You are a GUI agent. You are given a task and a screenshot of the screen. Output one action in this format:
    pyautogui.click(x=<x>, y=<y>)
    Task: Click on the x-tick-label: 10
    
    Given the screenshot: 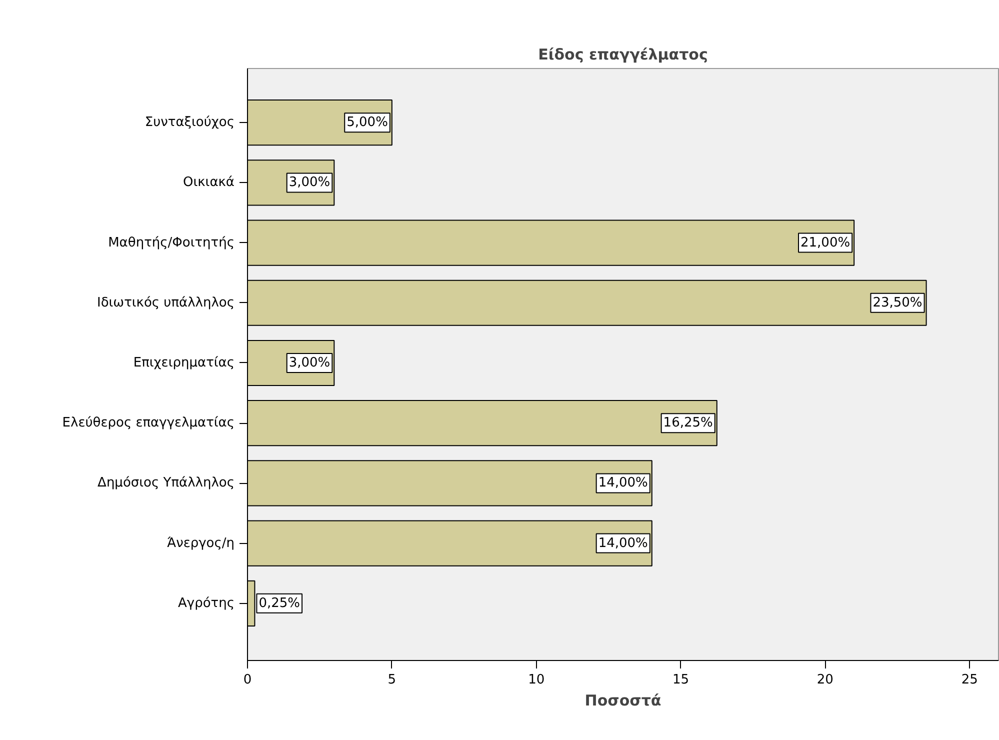 What is the action you would take?
    pyautogui.click(x=536, y=680)
    